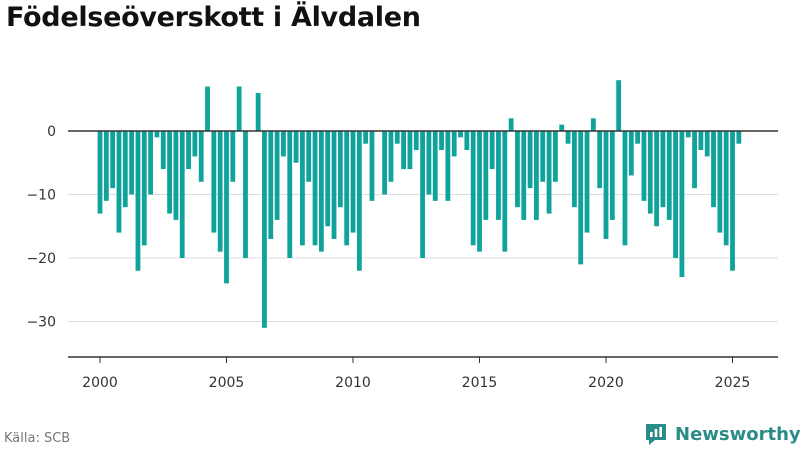  What do you see at coordinates (227, 383) in the screenshot?
I see `x-tick-label: 2005` at bounding box center [227, 383].